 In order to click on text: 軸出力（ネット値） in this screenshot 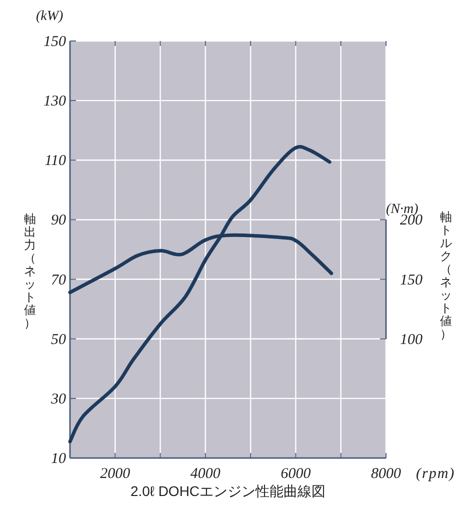, I will do `click(30, 271)`.